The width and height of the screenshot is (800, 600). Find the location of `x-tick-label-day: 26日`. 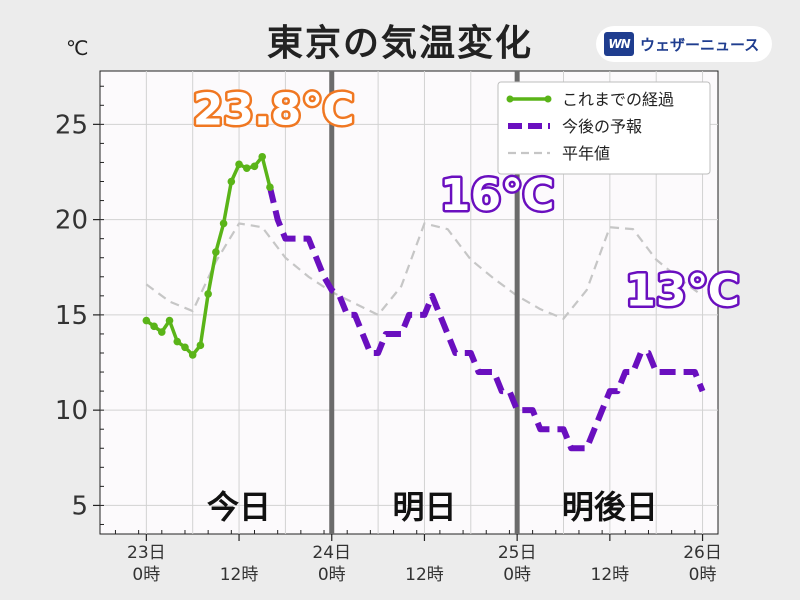

x-tick-label-day: 26日 is located at coordinates (702, 553).